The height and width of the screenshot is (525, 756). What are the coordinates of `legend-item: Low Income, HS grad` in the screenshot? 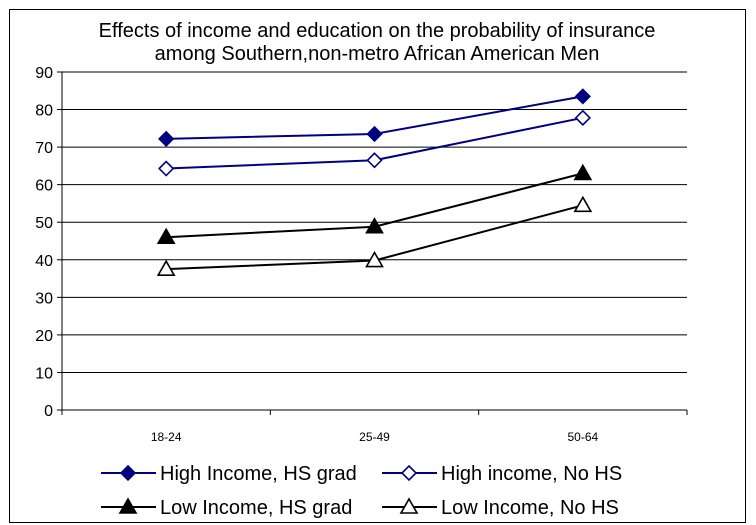 It's located at (226, 508).